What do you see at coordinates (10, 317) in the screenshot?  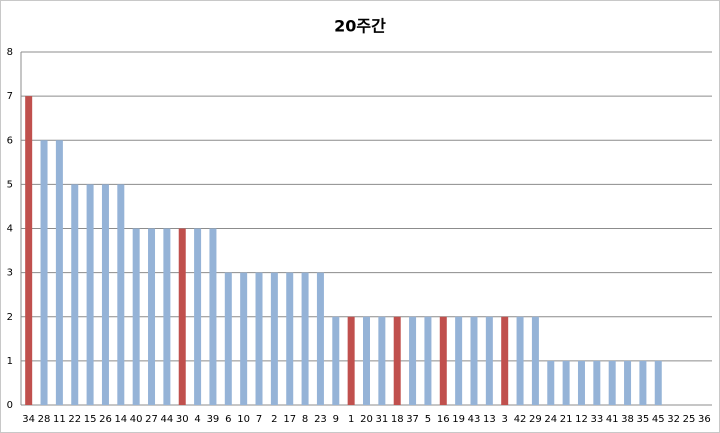 I see `y-tick-label: 2` at bounding box center [10, 317].